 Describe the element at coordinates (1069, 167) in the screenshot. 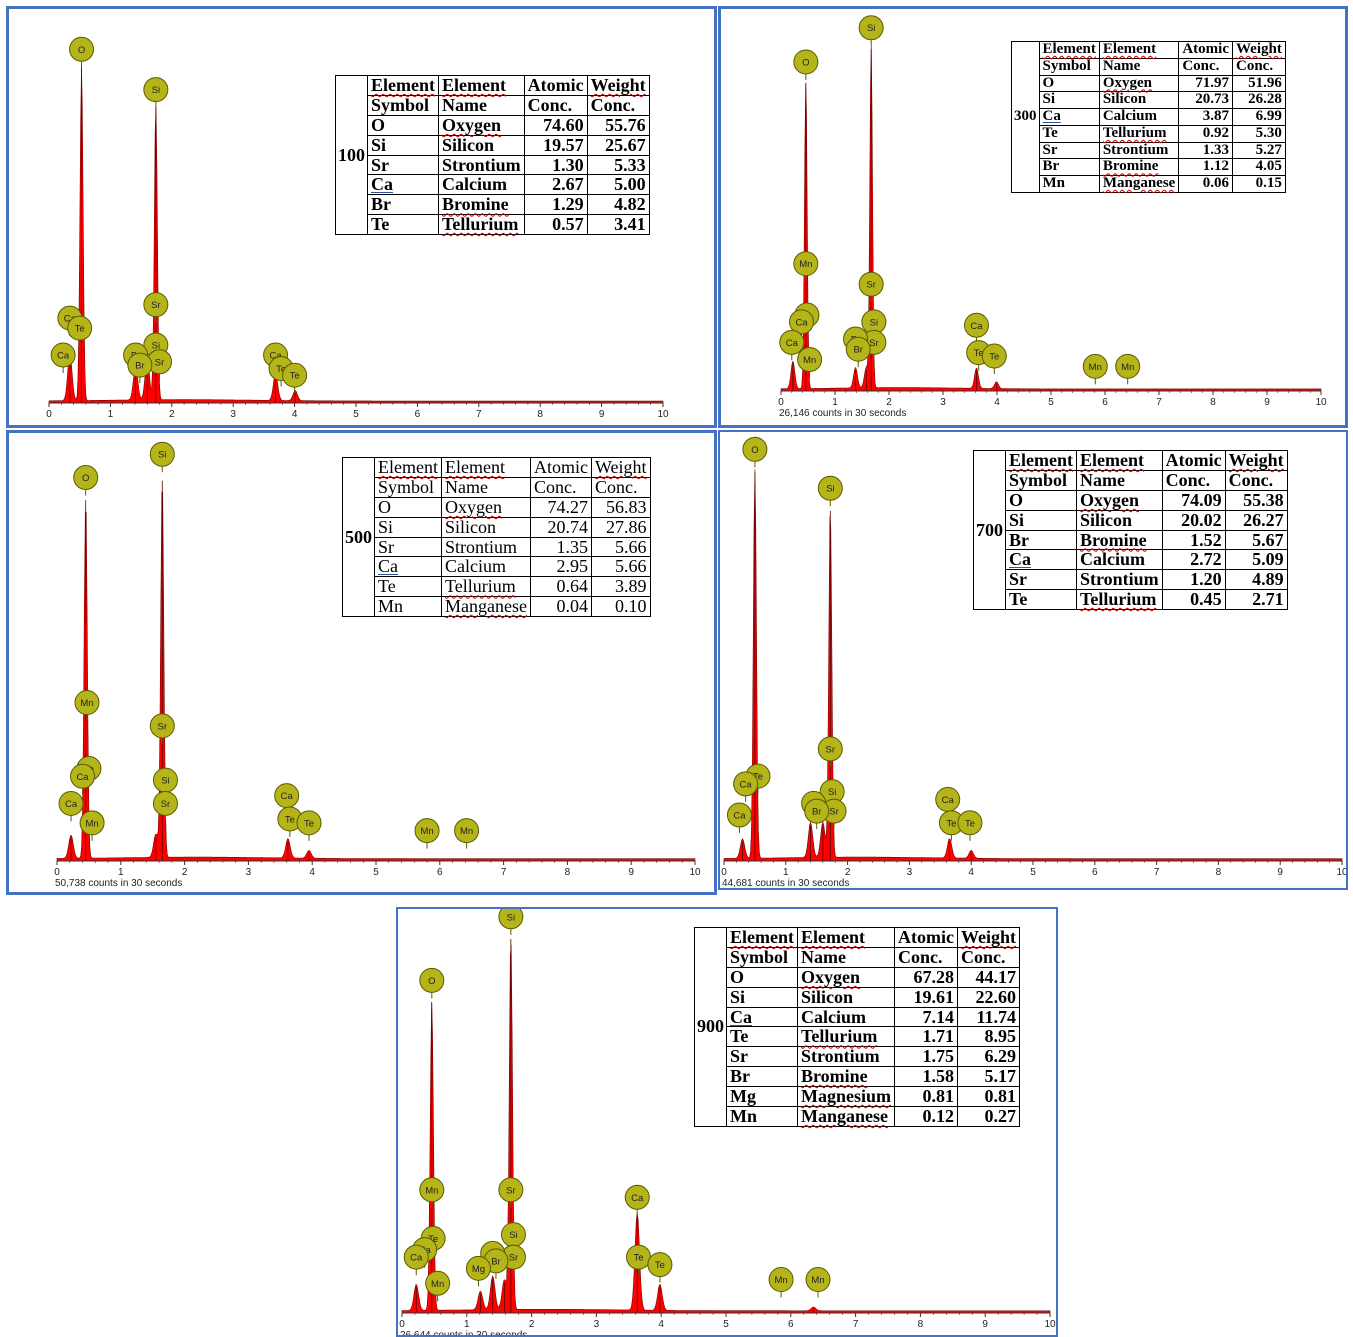

I see `element-symbol-cell: Br` at that location.